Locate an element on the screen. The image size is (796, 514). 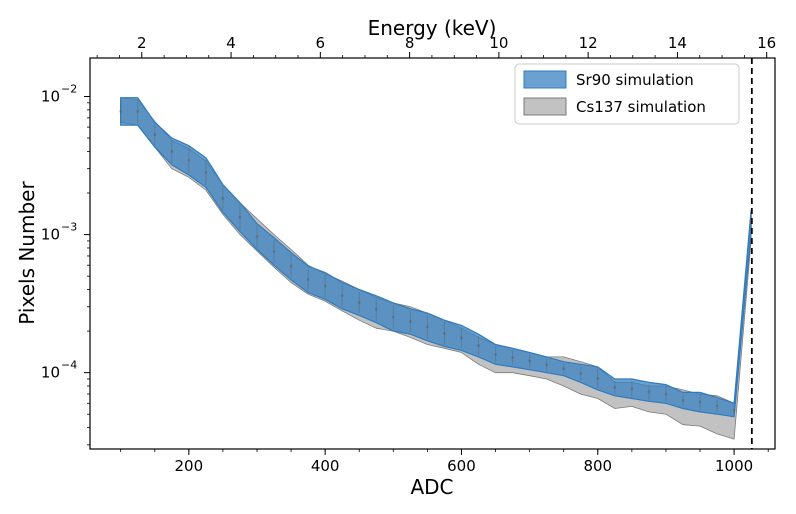
top-tick-label: 14 is located at coordinates (677, 43).